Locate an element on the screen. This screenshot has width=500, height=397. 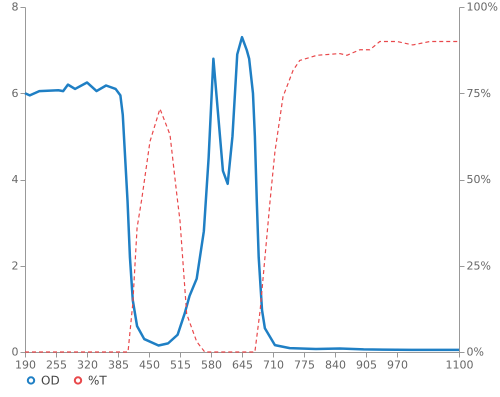
x-tick-label: 190 is located at coordinates (25, 365).